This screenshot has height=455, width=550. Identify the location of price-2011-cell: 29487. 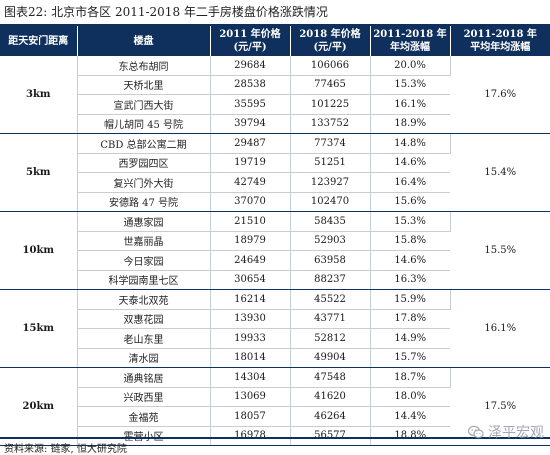
(250, 143).